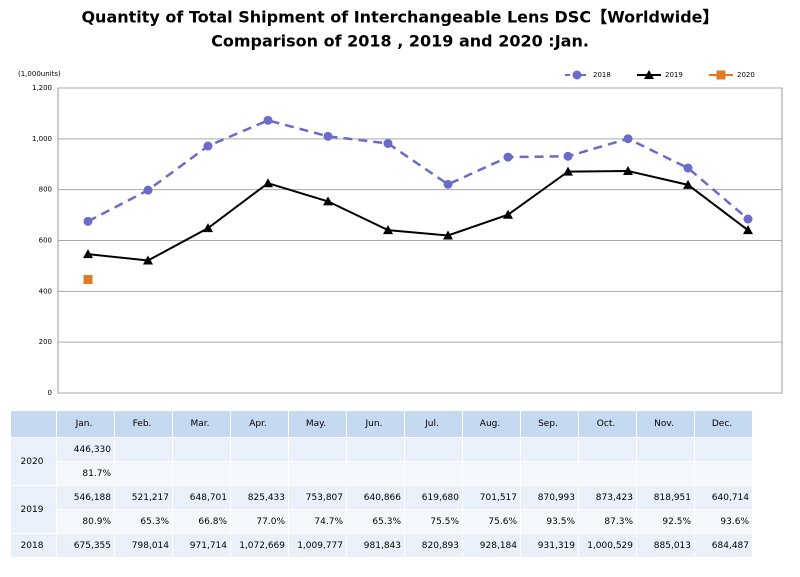  Describe the element at coordinates (433, 521) in the screenshot. I see `table-cell: 75.5%` at that location.